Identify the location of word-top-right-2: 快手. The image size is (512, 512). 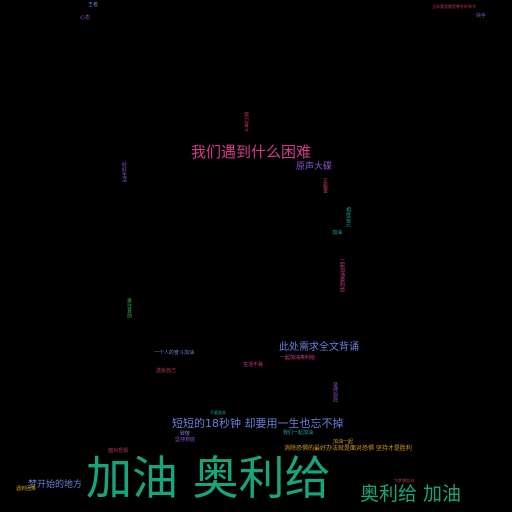
(481, 16).